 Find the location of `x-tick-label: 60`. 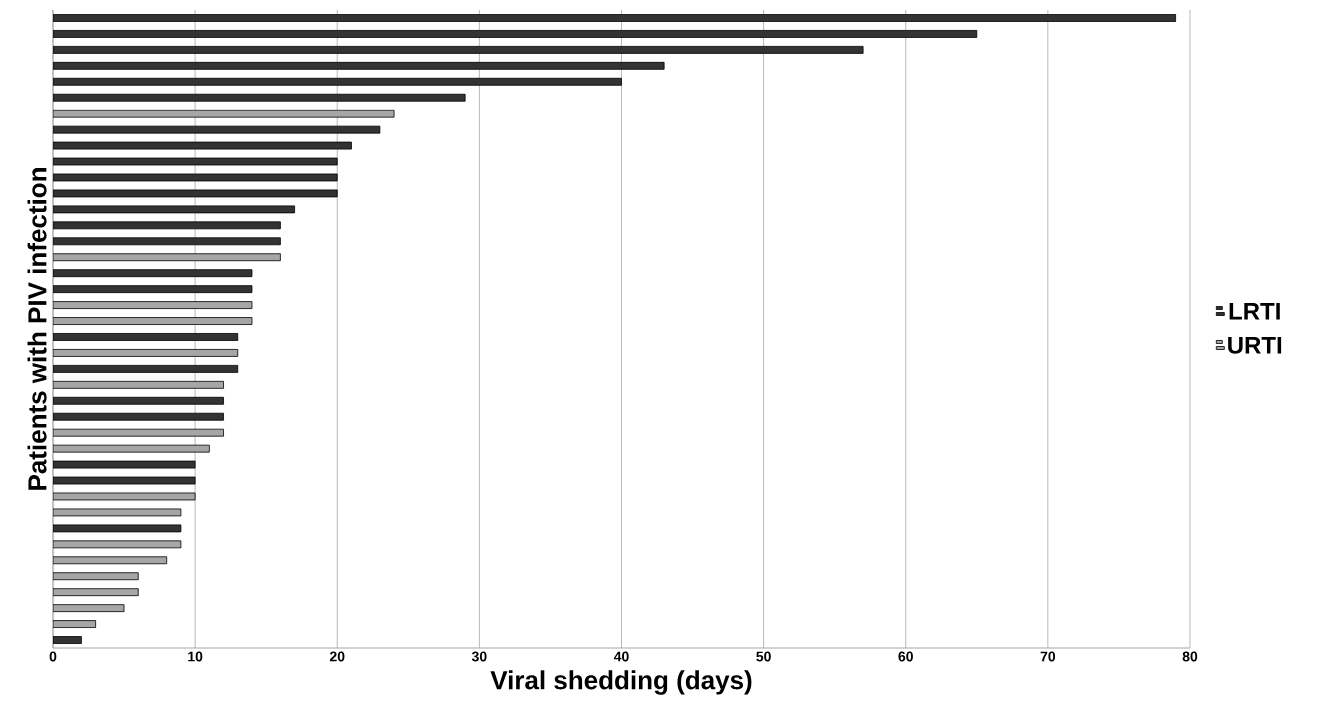

x-tick-label: 60 is located at coordinates (905, 656).